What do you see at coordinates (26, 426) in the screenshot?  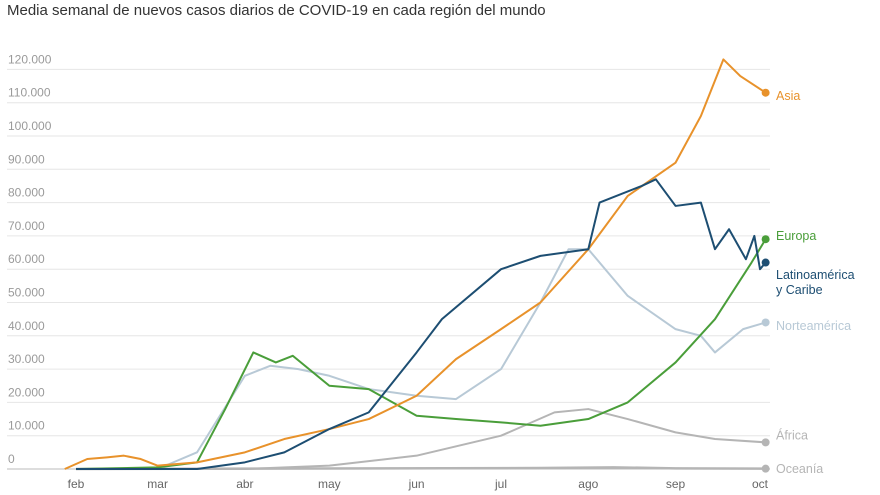 I see `y-tick-label: 10.000` at bounding box center [26, 426].